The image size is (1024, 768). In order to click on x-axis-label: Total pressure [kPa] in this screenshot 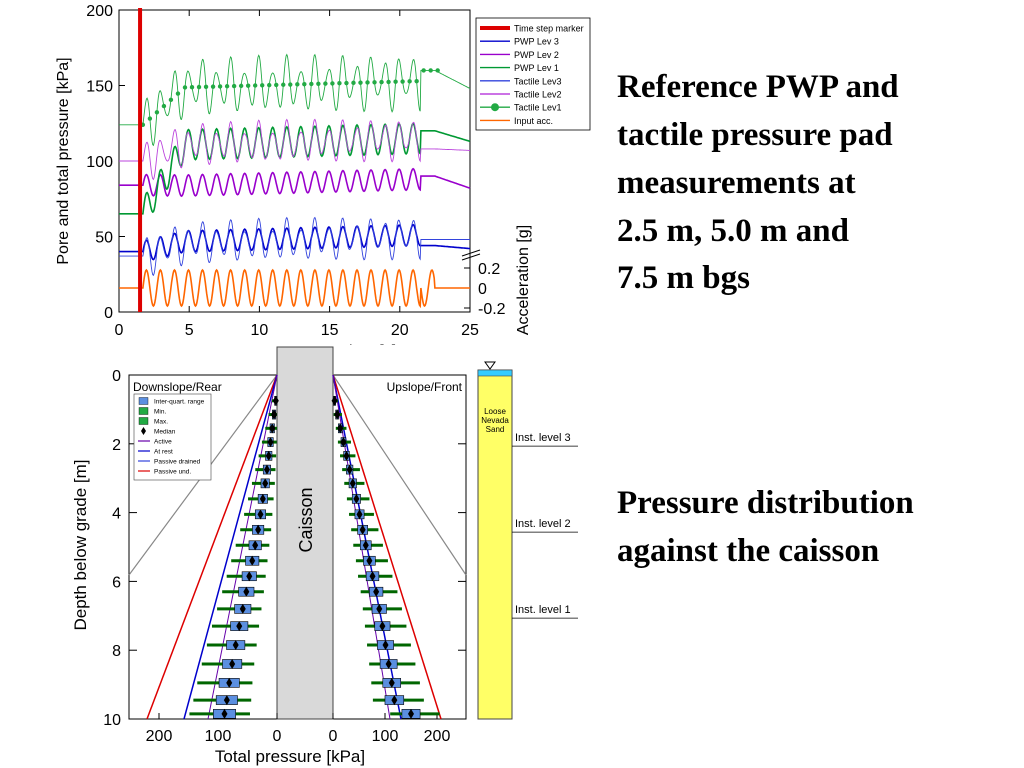, I will do `click(290, 756)`.